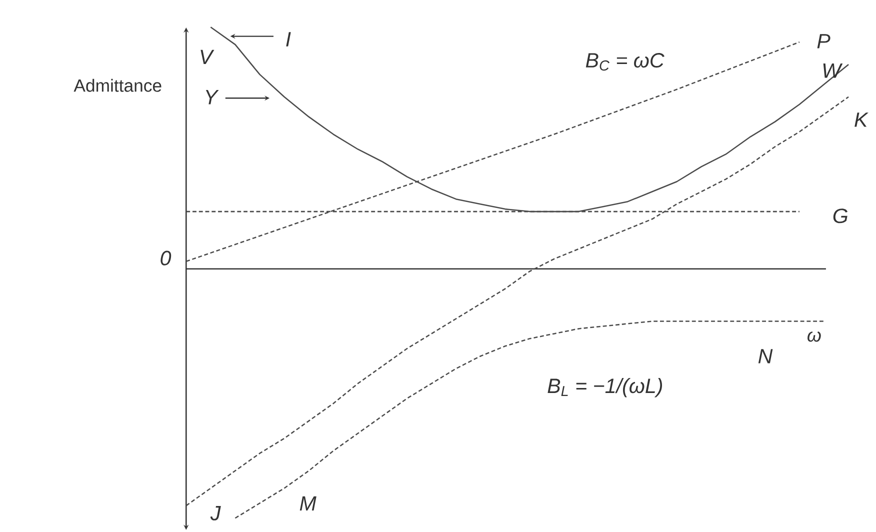 This screenshot has height=532, width=876. What do you see at coordinates (823, 41) in the screenshot?
I see `series-label: P` at bounding box center [823, 41].